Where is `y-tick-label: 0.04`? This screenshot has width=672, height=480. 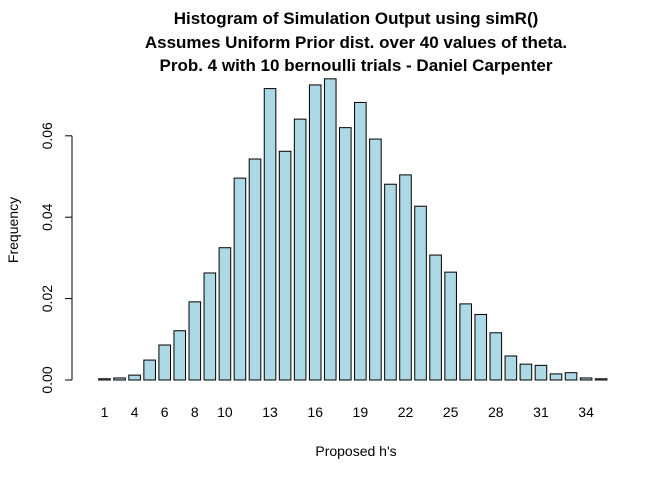
y-tick-label: 0.04 is located at coordinates (47, 216).